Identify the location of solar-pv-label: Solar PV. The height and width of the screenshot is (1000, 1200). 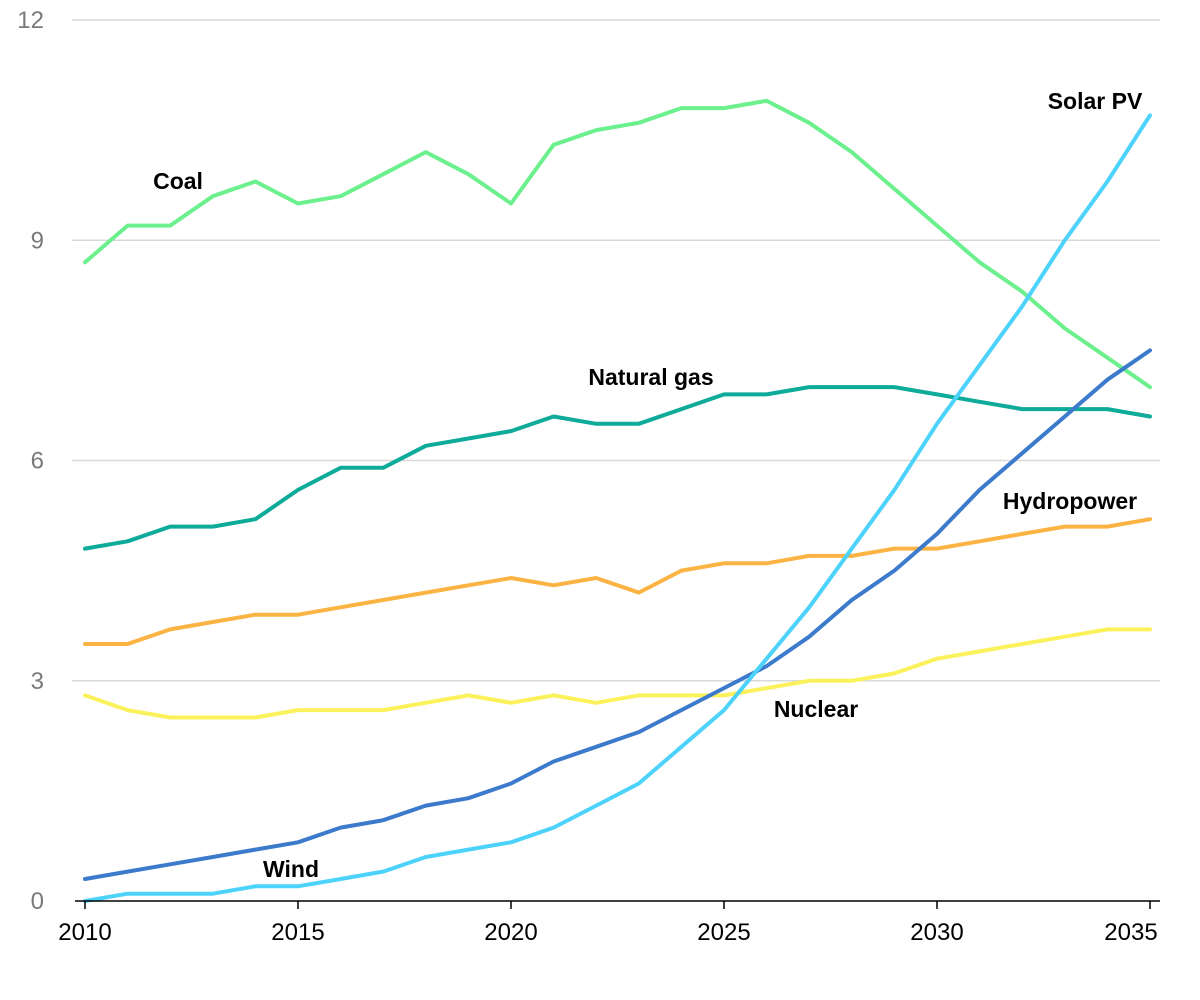
(1095, 101).